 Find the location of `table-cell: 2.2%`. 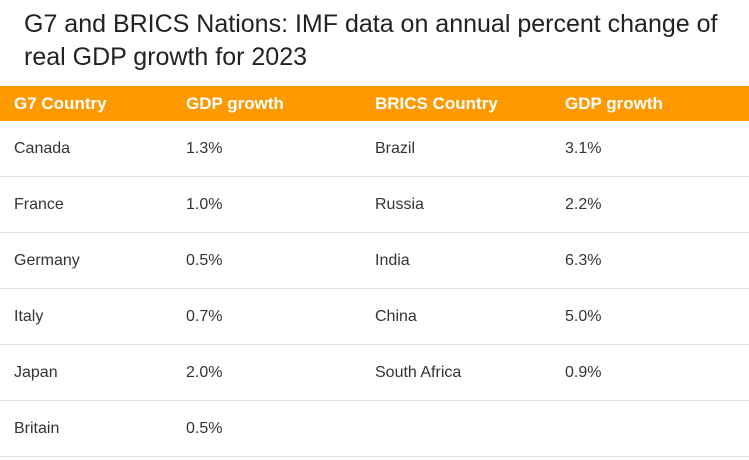

table-cell: 2.2% is located at coordinates (650, 204).